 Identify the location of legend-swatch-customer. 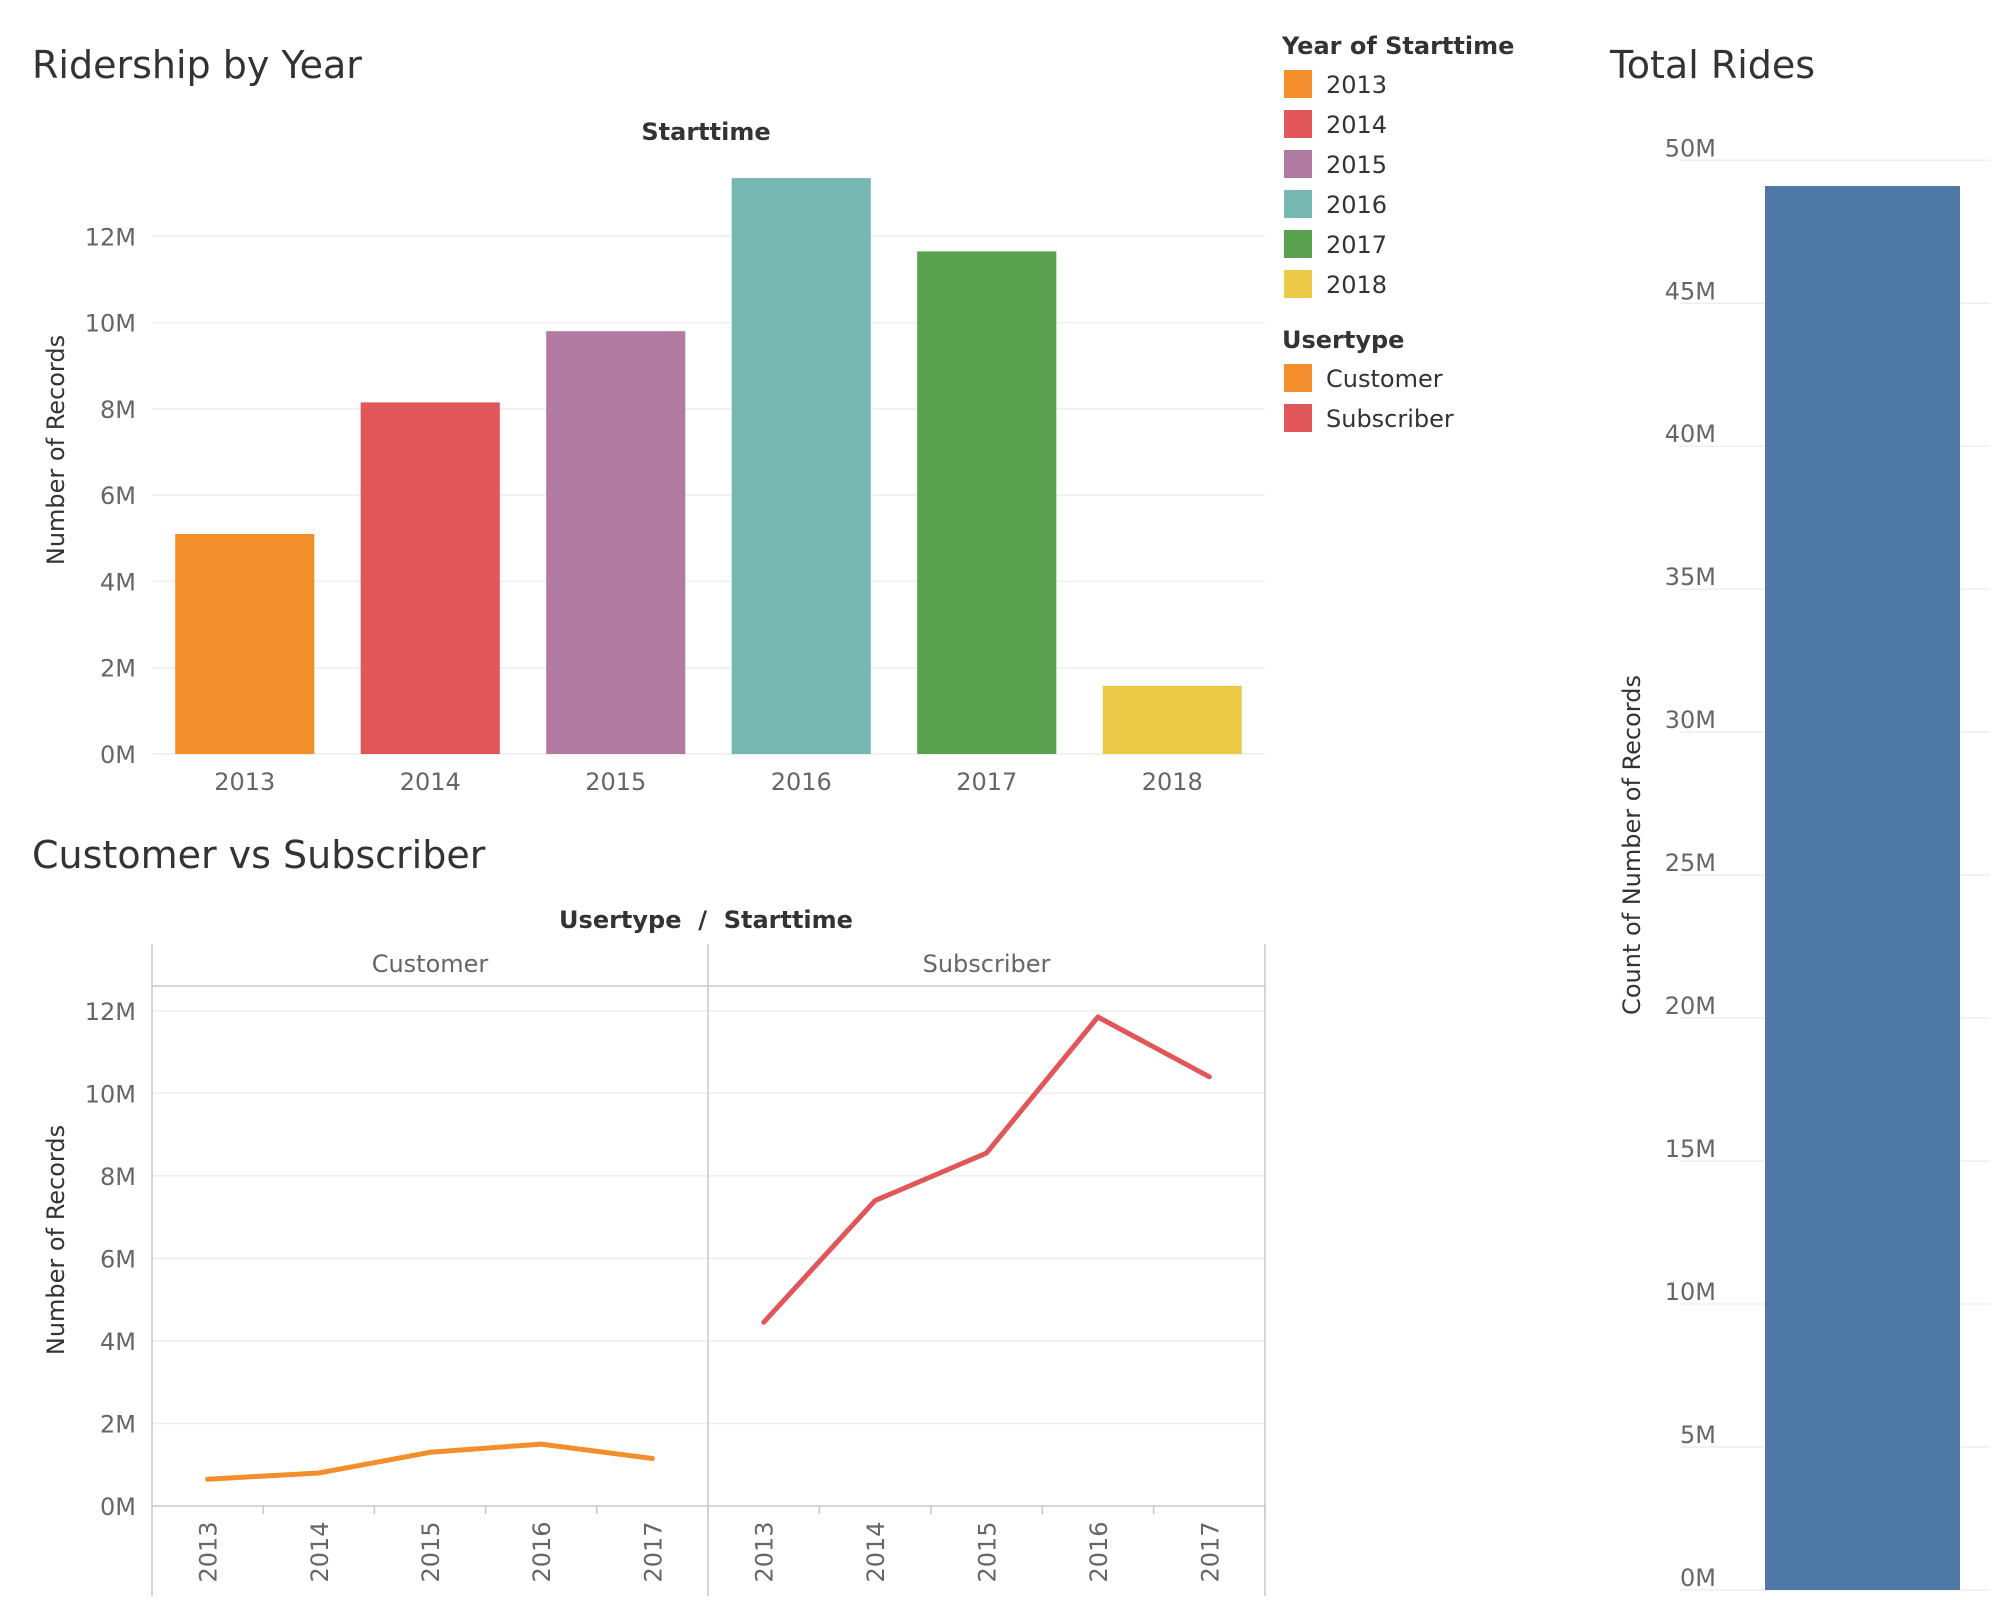
(1298, 378).